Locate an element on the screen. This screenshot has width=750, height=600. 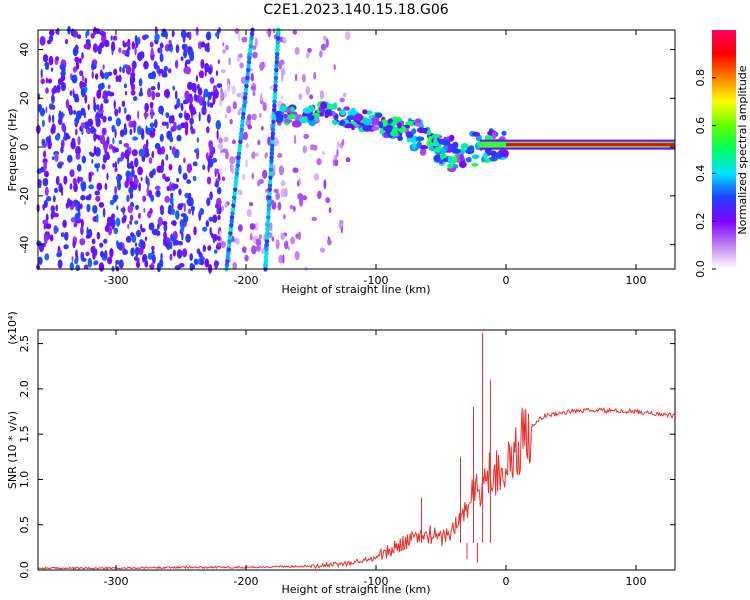
x-tick-label: -200 is located at coordinates (246, 581).